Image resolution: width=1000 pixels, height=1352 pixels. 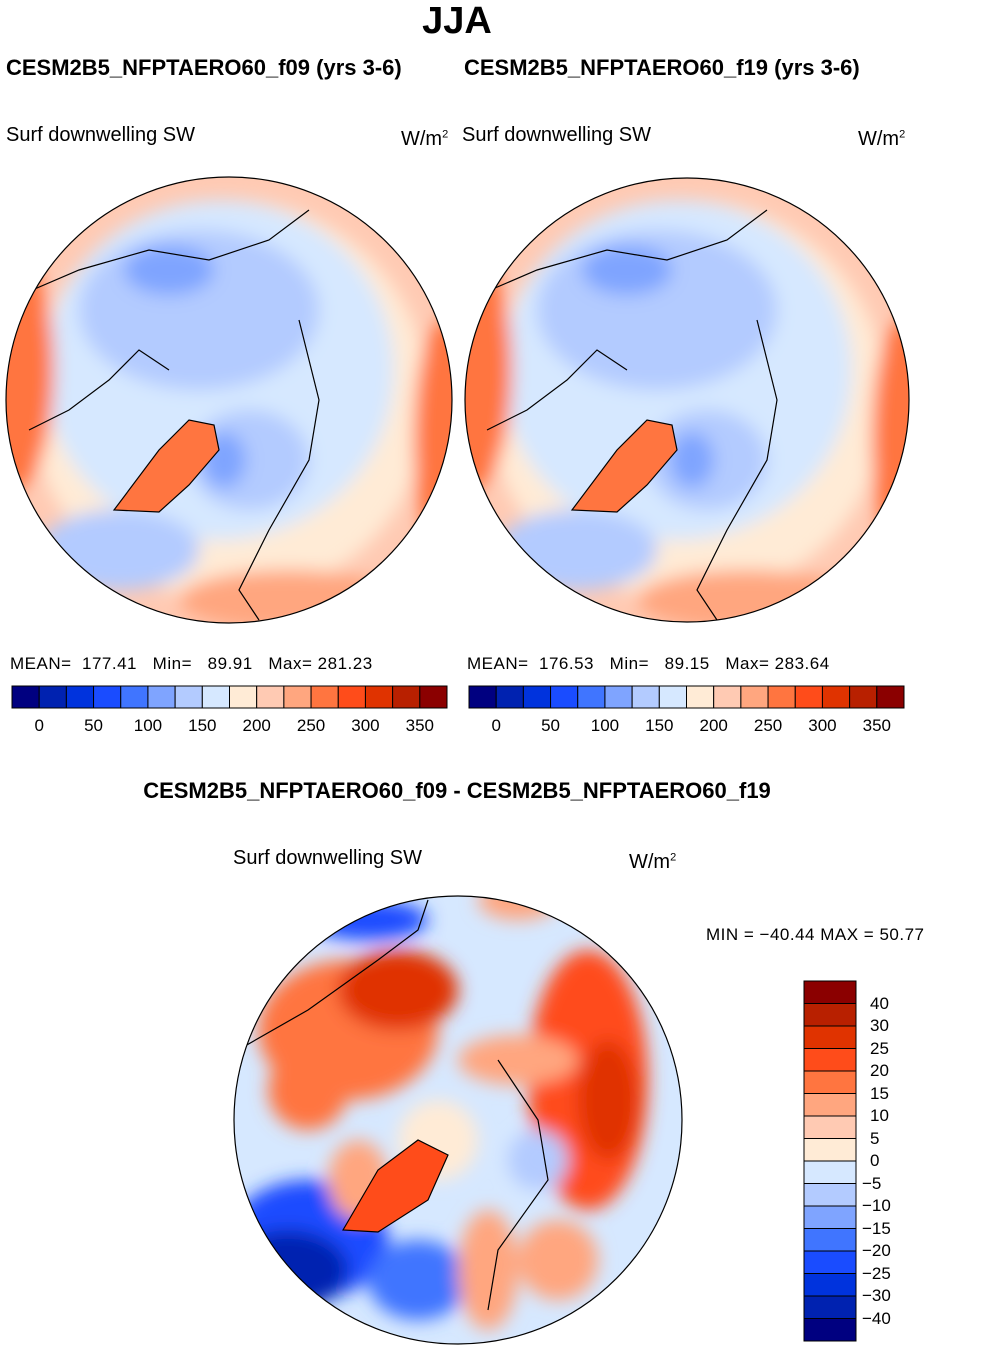 I want to click on colorbar-tick-label: −40, so click(x=876, y=1318).